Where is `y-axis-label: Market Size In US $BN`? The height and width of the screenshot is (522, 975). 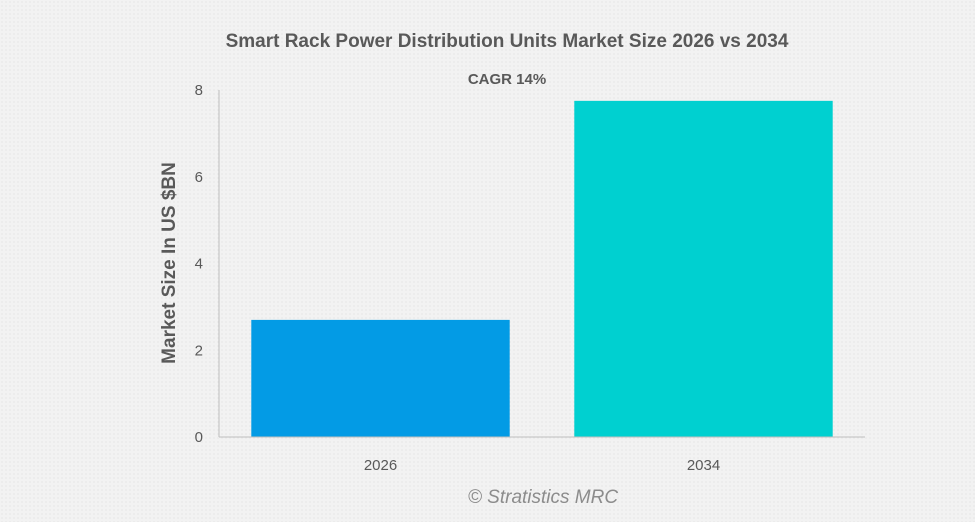
y-axis-label: Market Size In US $BN is located at coordinates (169, 263).